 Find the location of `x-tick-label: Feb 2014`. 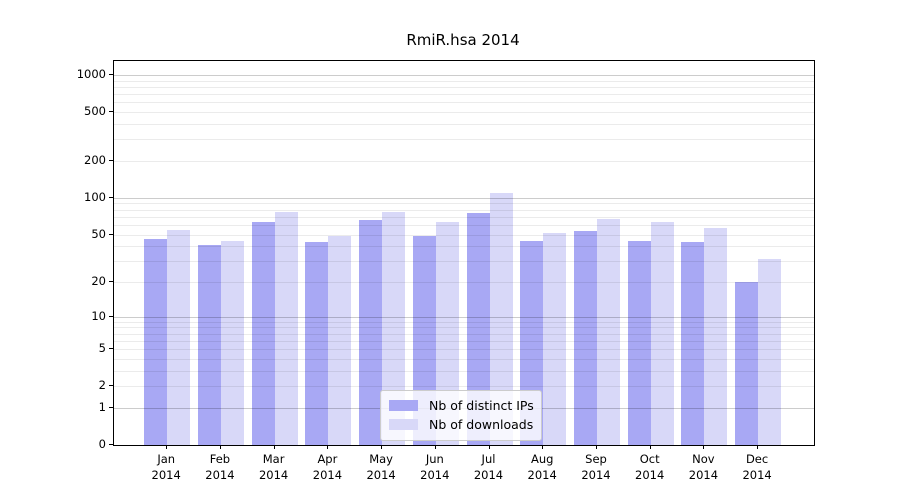

x-tick-label: Feb 2014 is located at coordinates (220, 467).